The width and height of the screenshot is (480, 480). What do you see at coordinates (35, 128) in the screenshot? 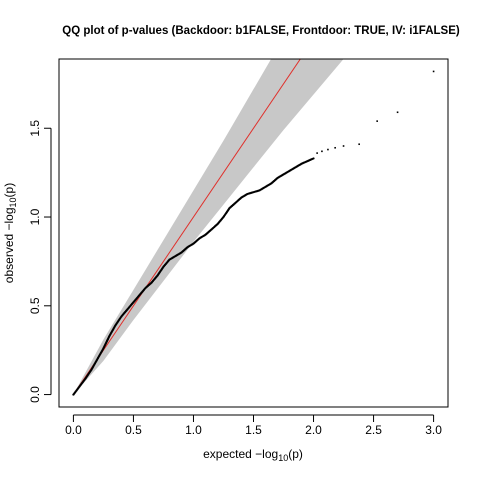
I see `y-tick-label: 1.5` at bounding box center [35, 128].